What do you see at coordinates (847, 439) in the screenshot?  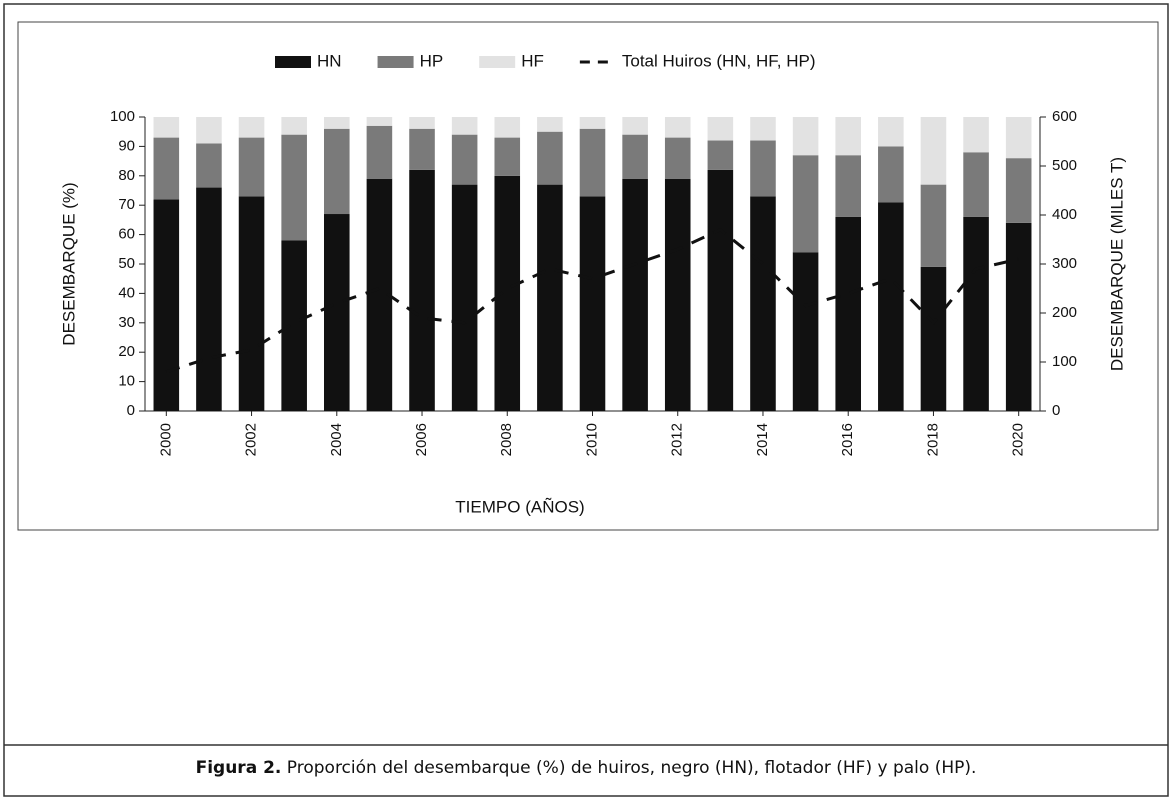 I see `x-tick-label: 2016` at bounding box center [847, 439].